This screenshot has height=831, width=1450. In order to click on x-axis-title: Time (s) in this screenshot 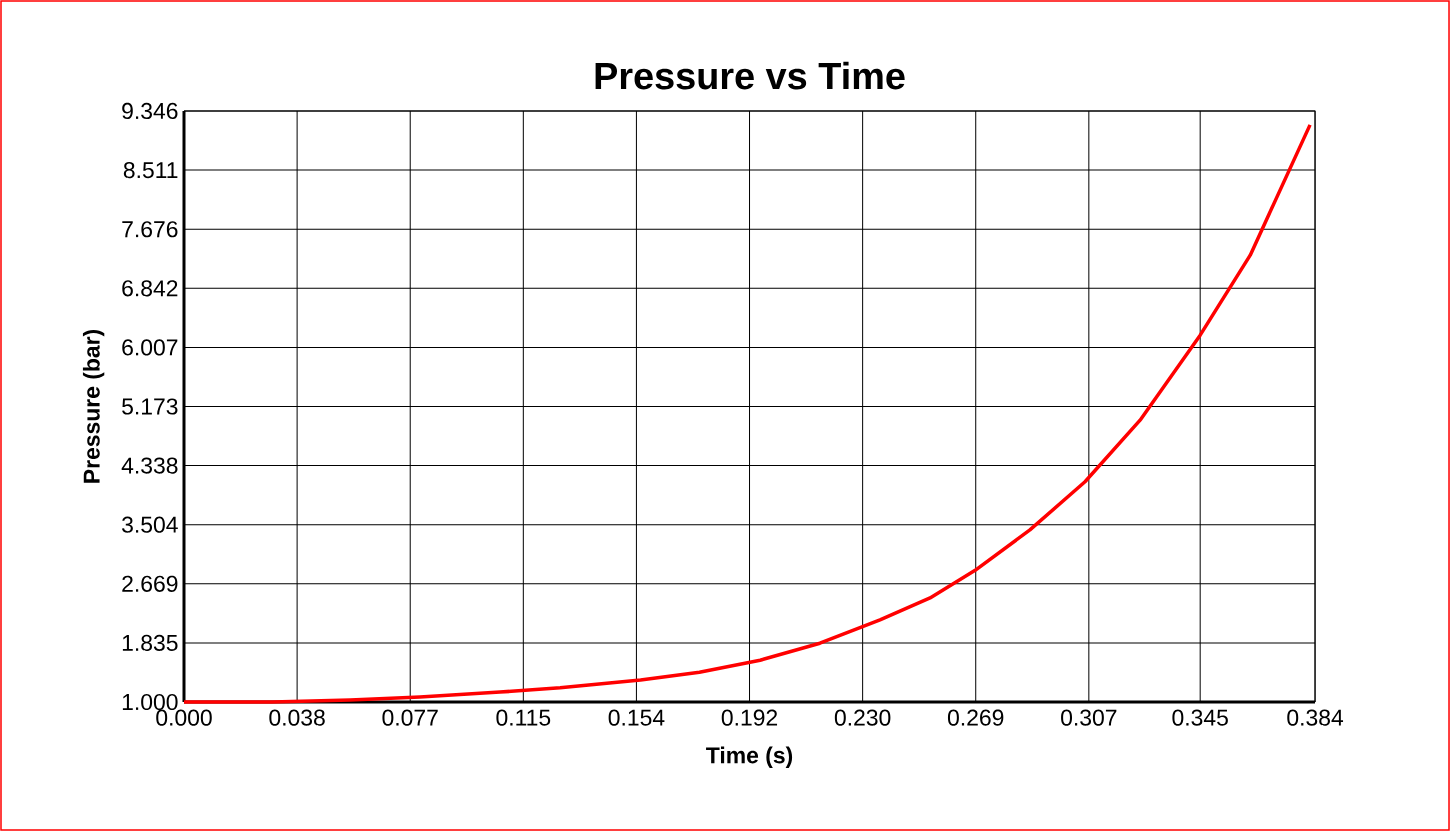, I will do `click(749, 757)`.